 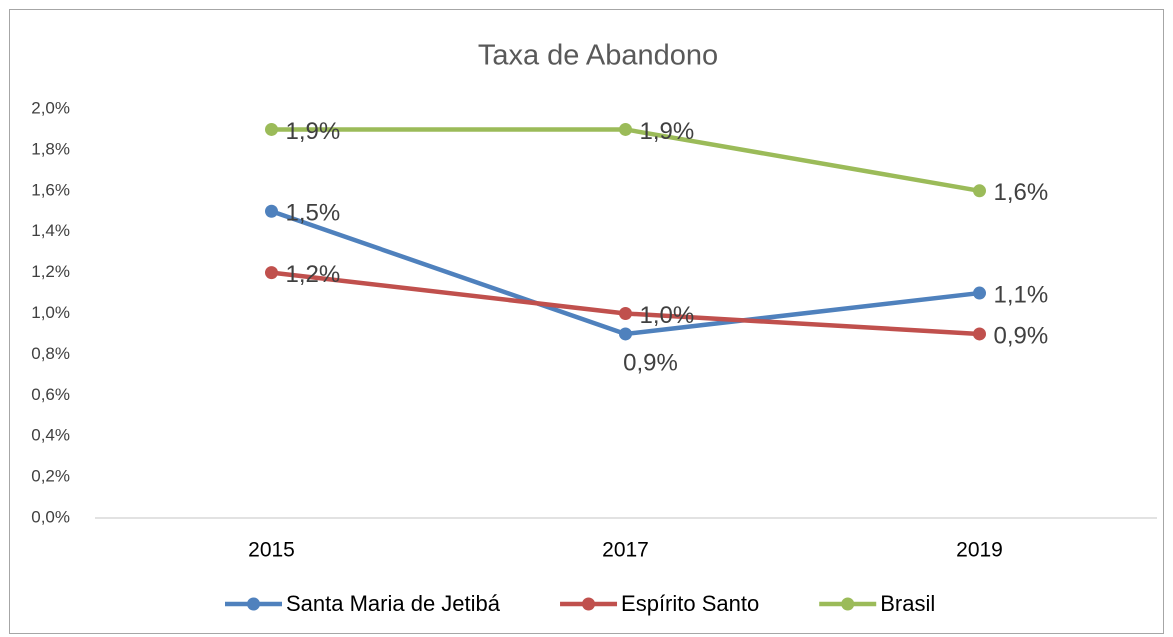 I want to click on data-label: 1,0%, so click(x=667, y=315).